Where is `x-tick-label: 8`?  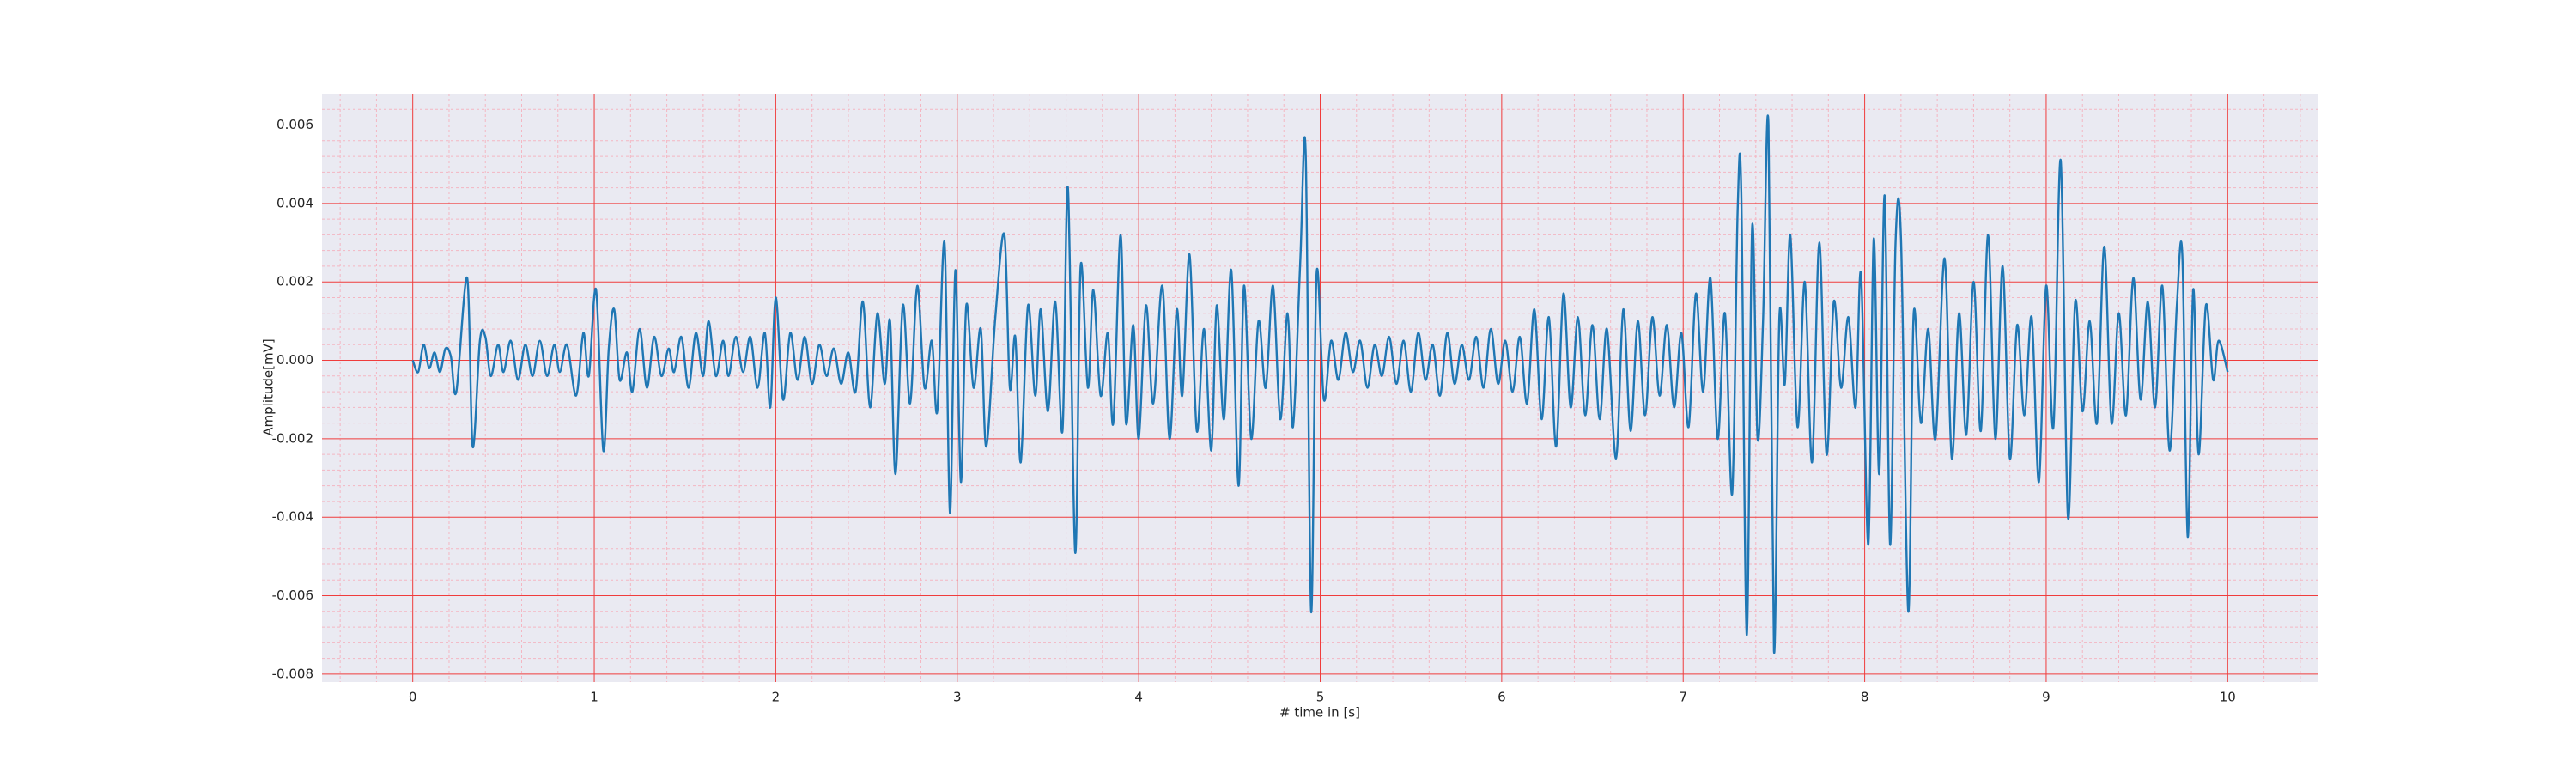 x-tick-label: 8 is located at coordinates (1865, 697).